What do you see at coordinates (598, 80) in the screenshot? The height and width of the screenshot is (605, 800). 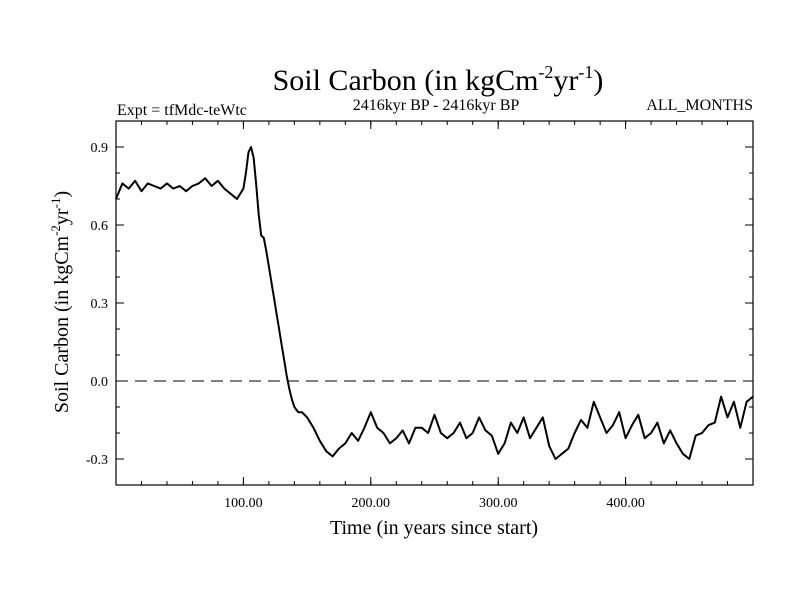 I see `chart-title-suffix: )` at bounding box center [598, 80].